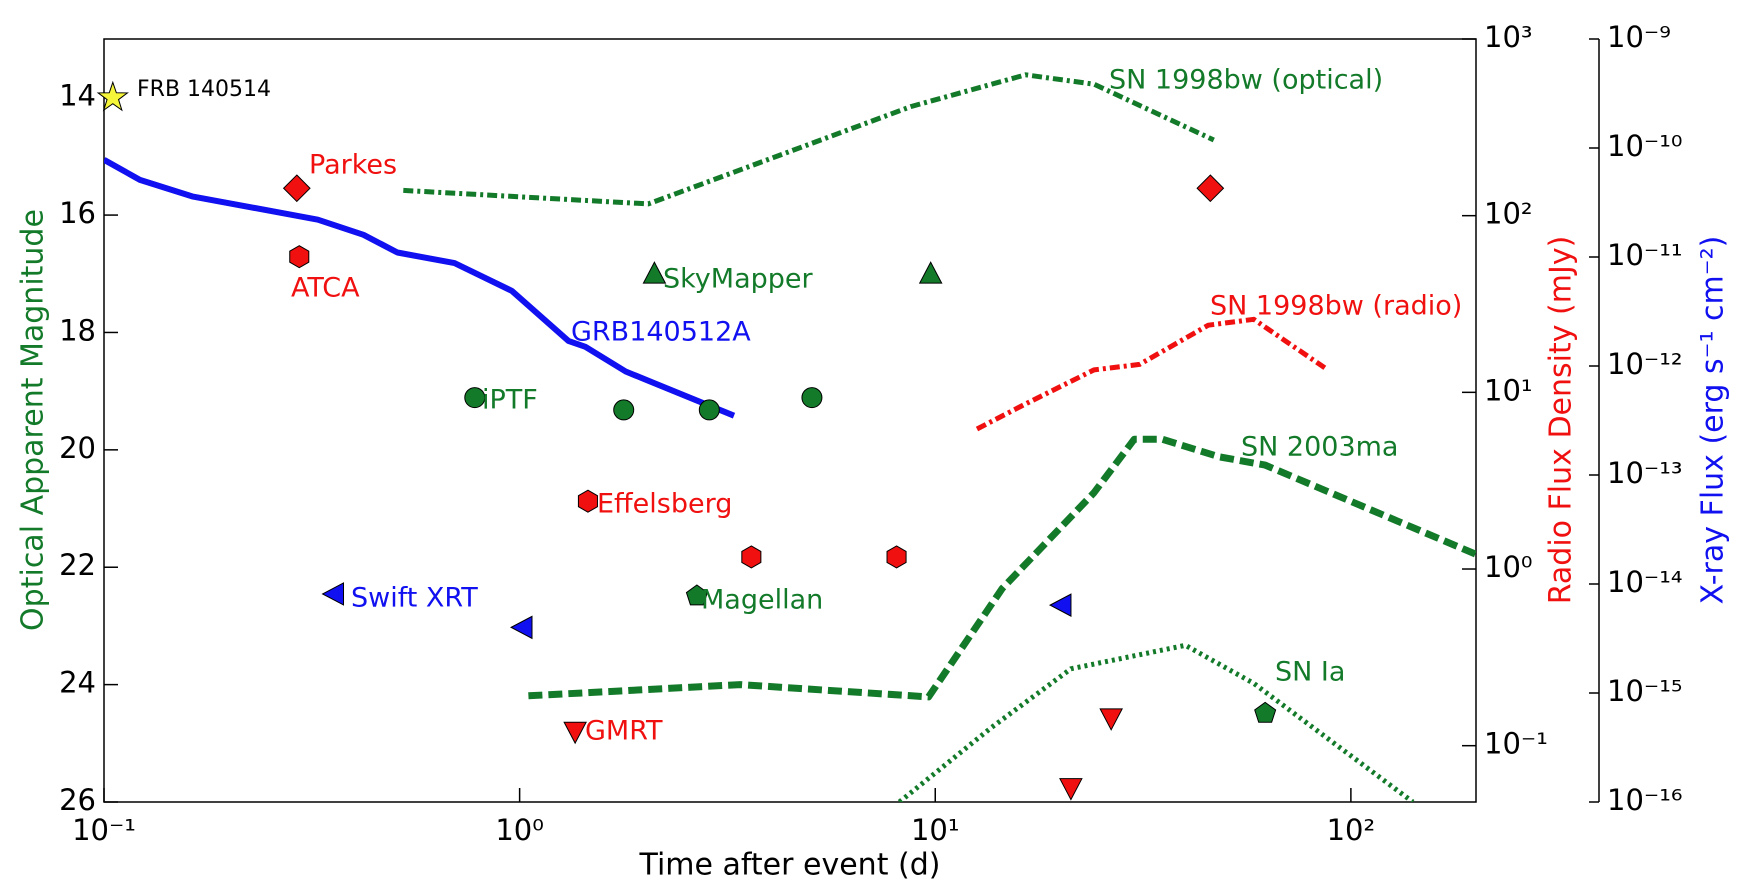  Describe the element at coordinates (1639, 37) in the screenshot. I see `y3-tick-label: 10⁻⁹` at that location.